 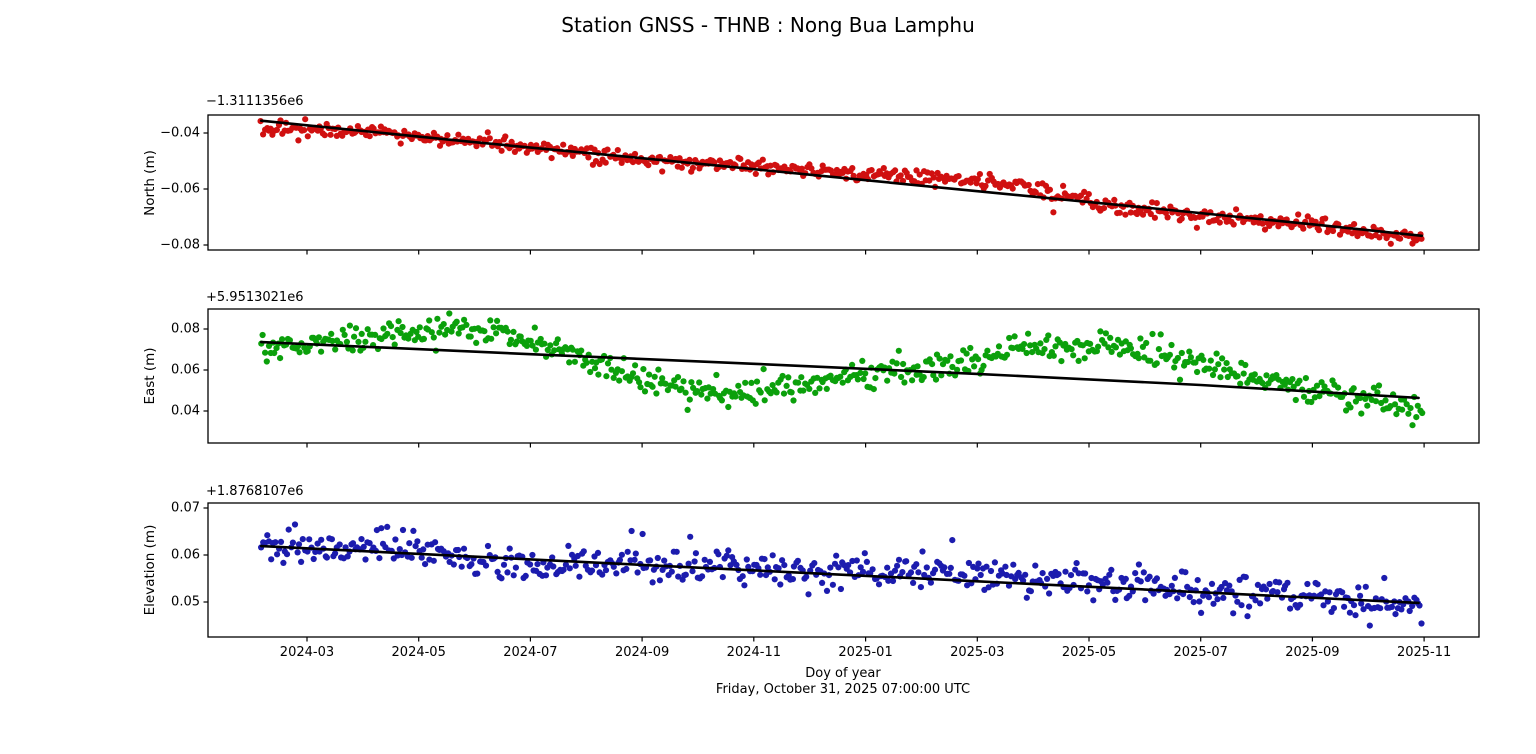 What do you see at coordinates (185, 329) in the screenshot?
I see `east-ytick-label: 0.08` at bounding box center [185, 329].